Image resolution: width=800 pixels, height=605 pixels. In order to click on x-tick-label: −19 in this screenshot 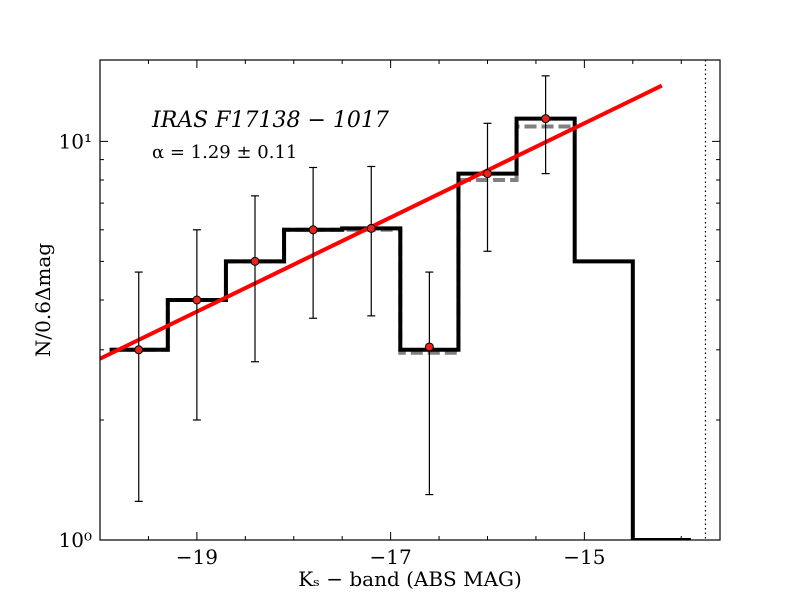, I will do `click(197, 557)`.